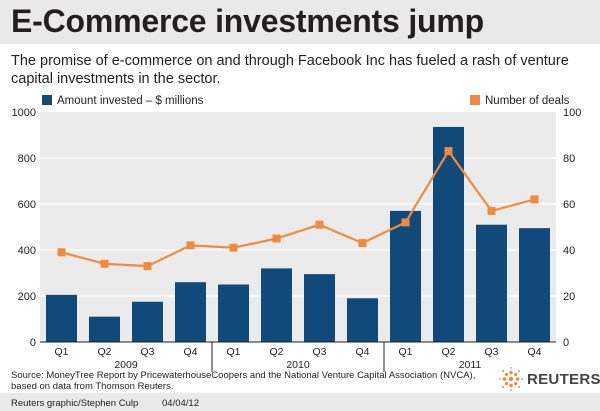 This screenshot has height=411, width=600. What do you see at coordinates (566, 343) in the screenshot?
I see `right-axis-tick-label: 0` at bounding box center [566, 343].